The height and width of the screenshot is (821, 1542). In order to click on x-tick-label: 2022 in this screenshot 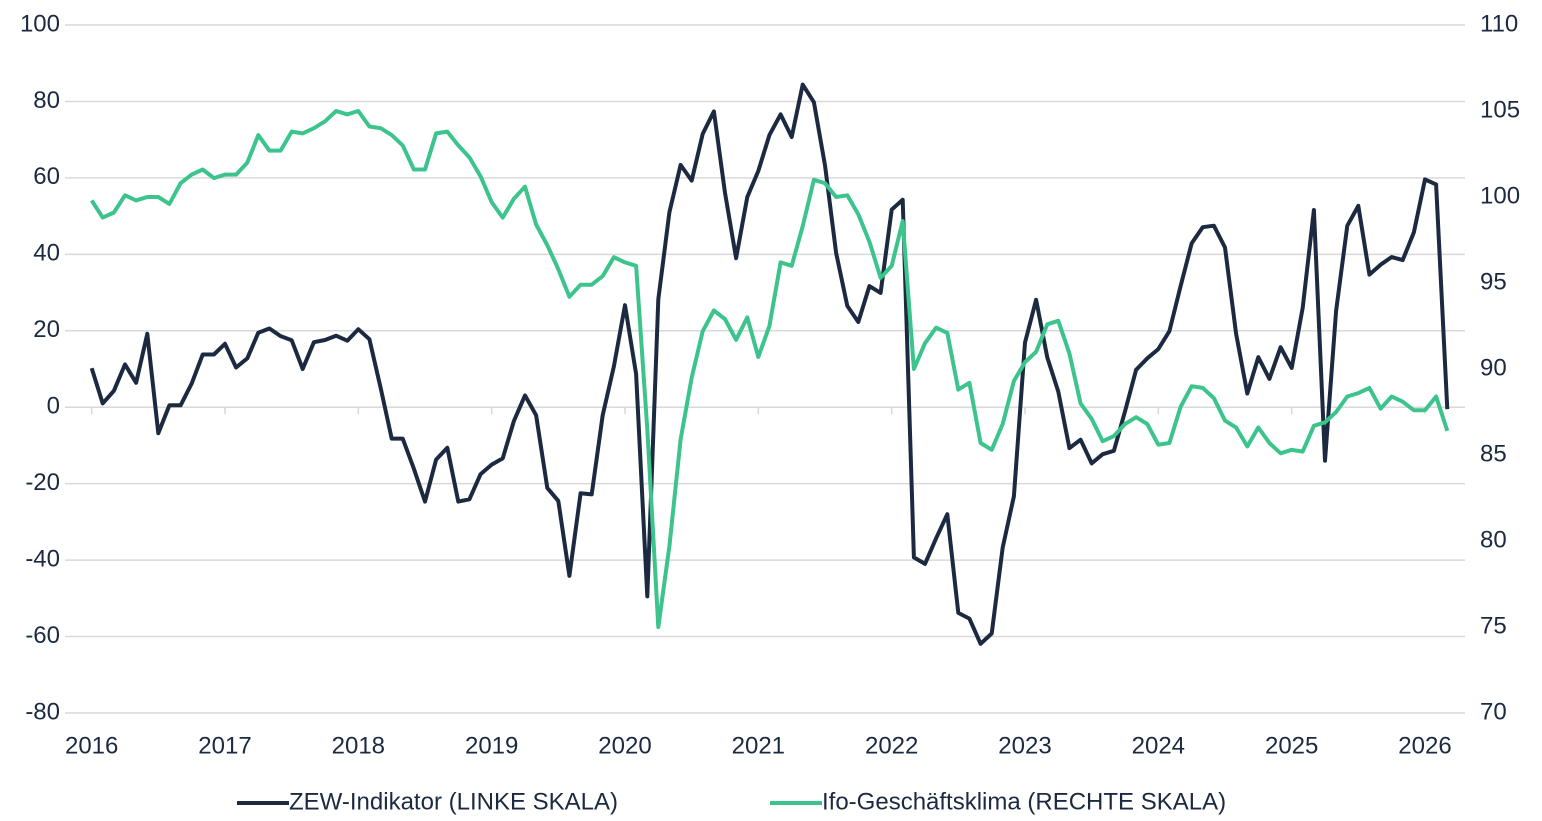, I will do `click(891, 745)`.